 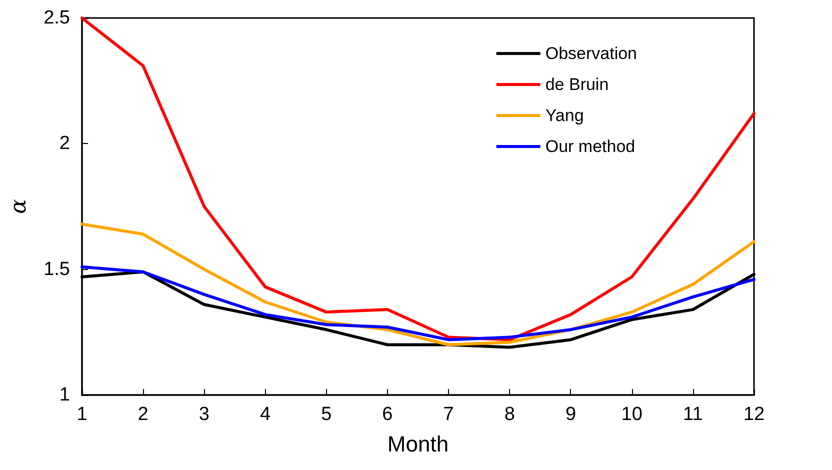 I want to click on x-tick-label: 3, so click(x=204, y=414).